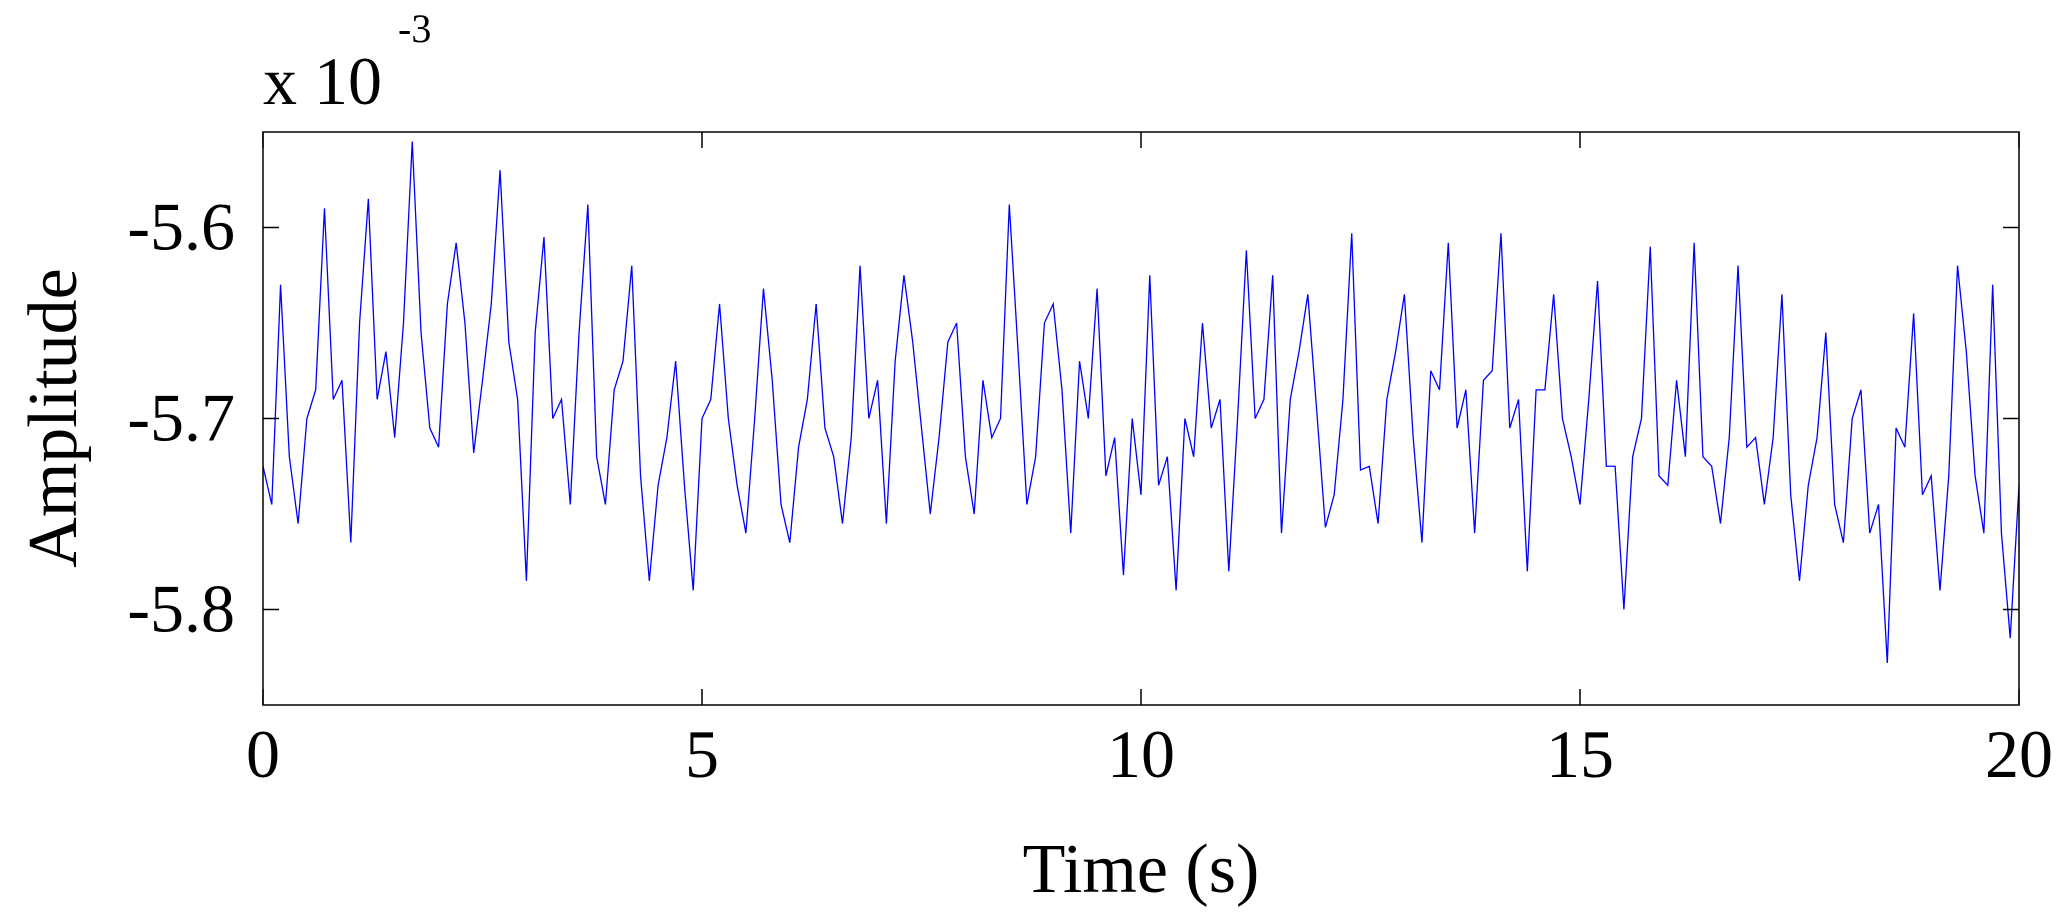 The height and width of the screenshot is (923, 2062). What do you see at coordinates (181, 418) in the screenshot?
I see `y-tick-label: -5.7` at bounding box center [181, 418].